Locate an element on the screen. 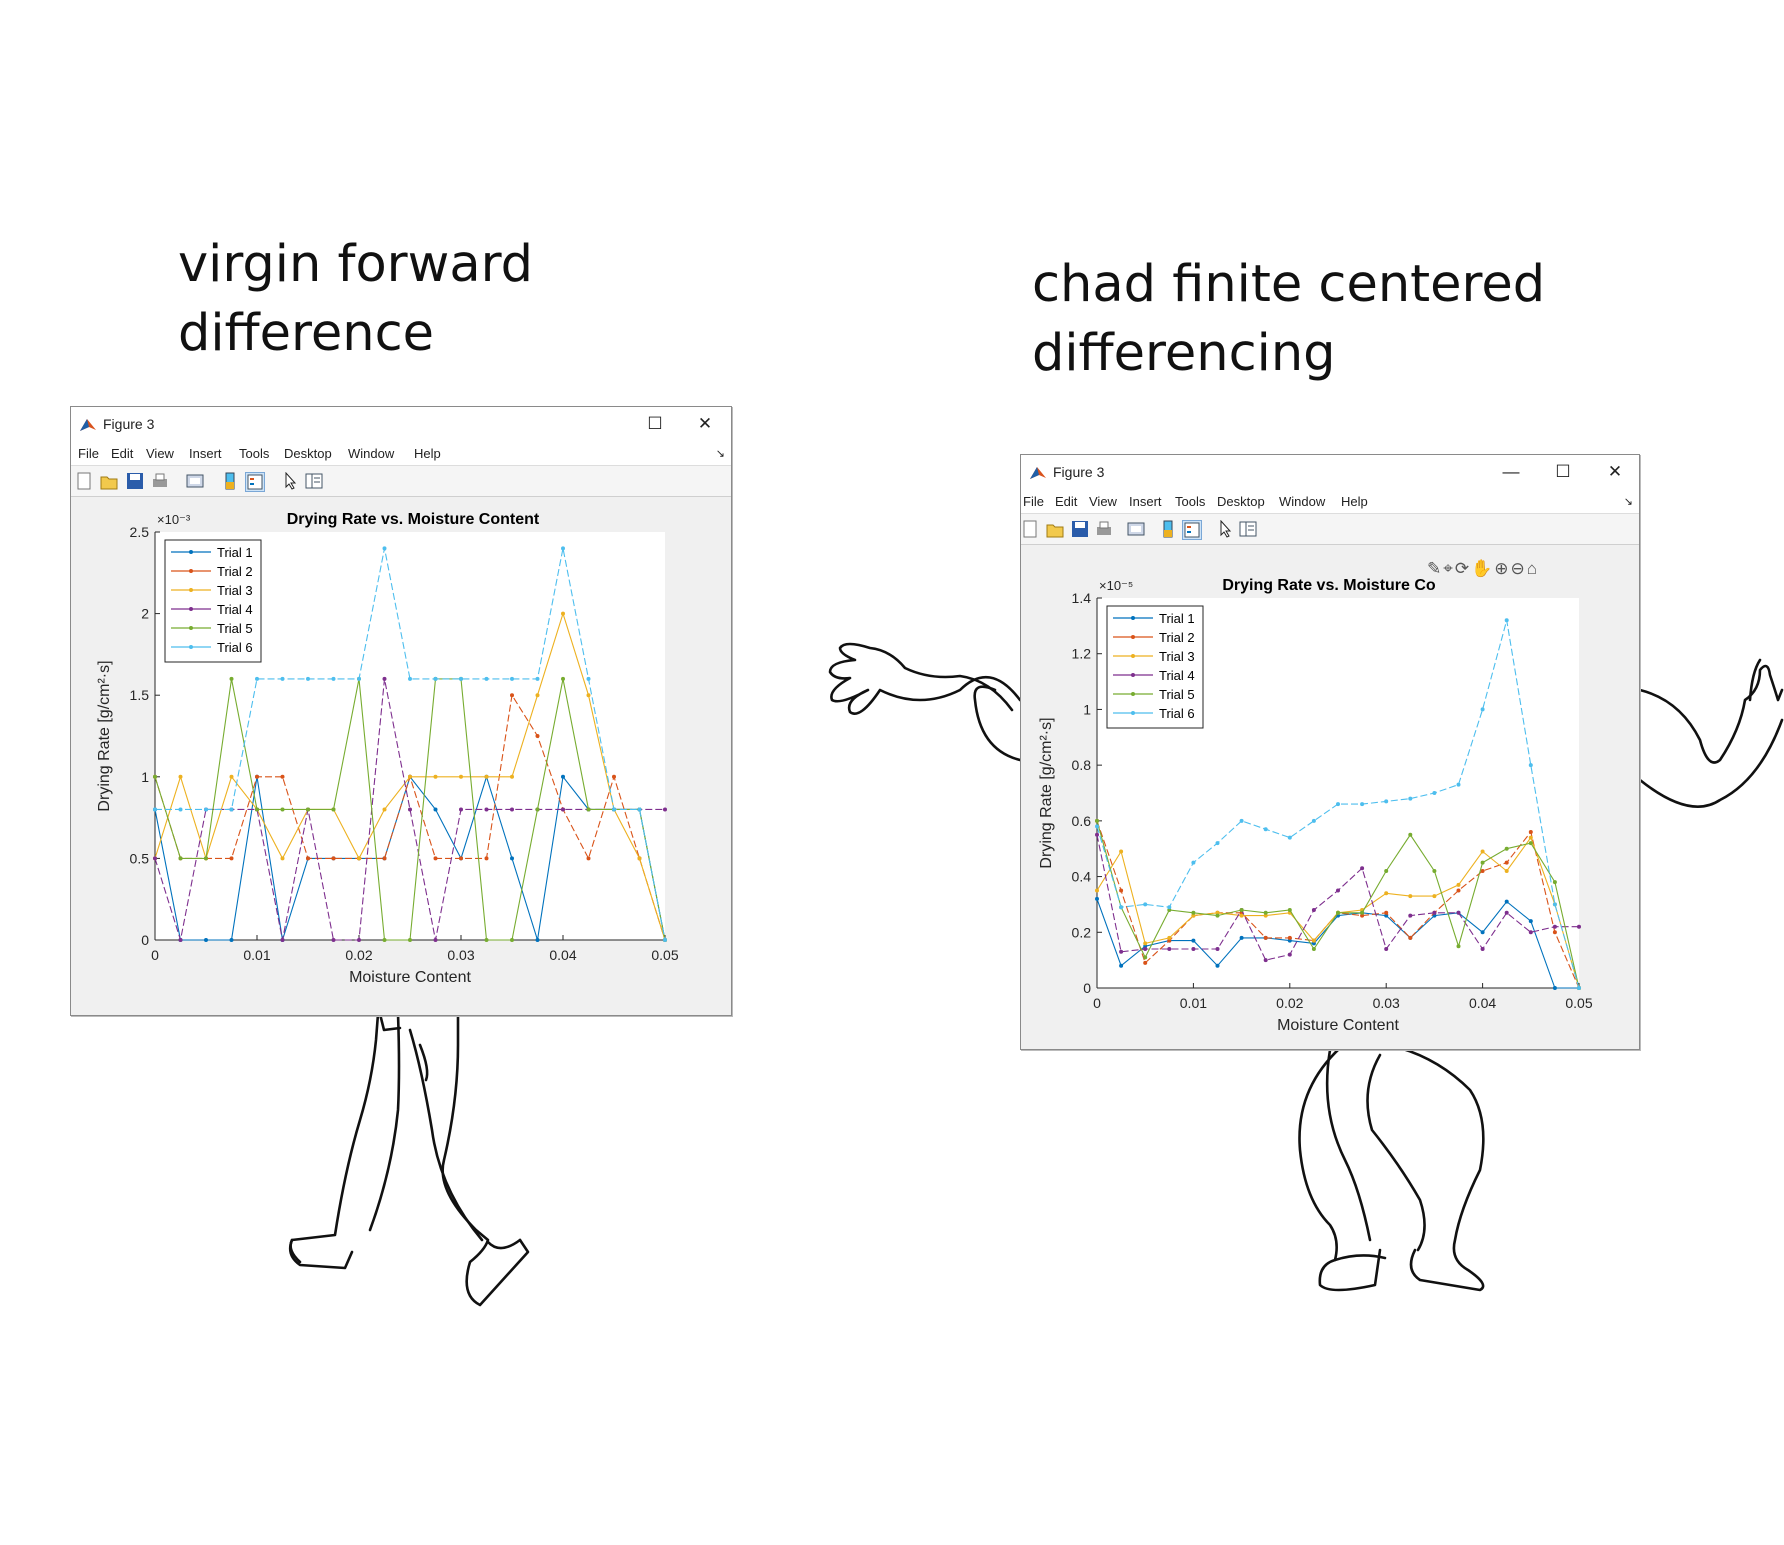  close-icon: ✕ is located at coordinates (1615, 471).